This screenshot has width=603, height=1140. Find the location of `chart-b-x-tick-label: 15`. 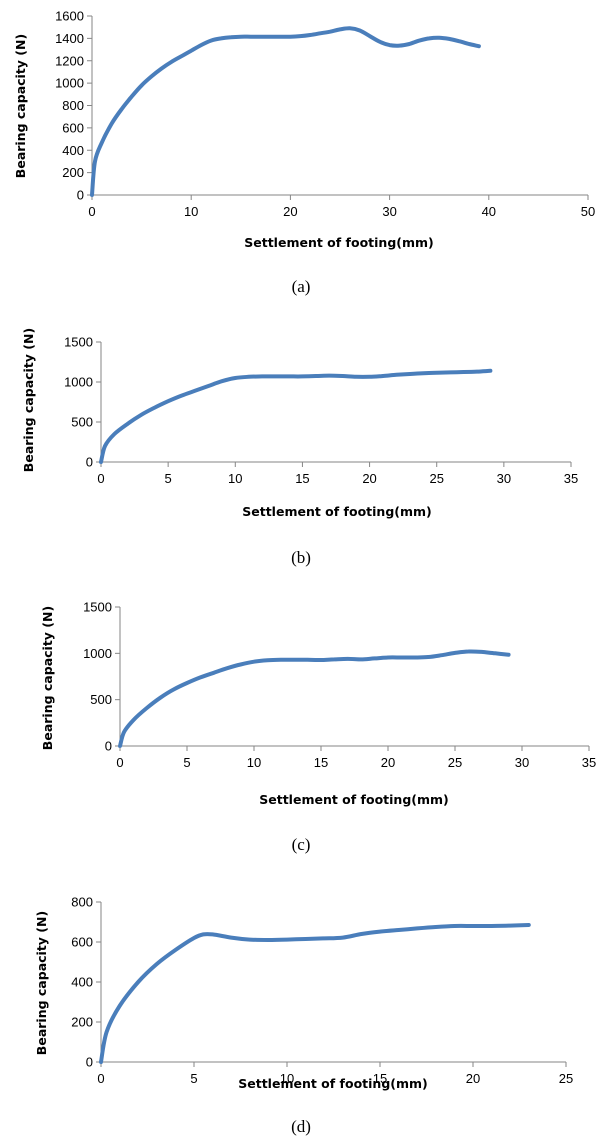

chart-b-x-tick-label: 15 is located at coordinates (302, 478).